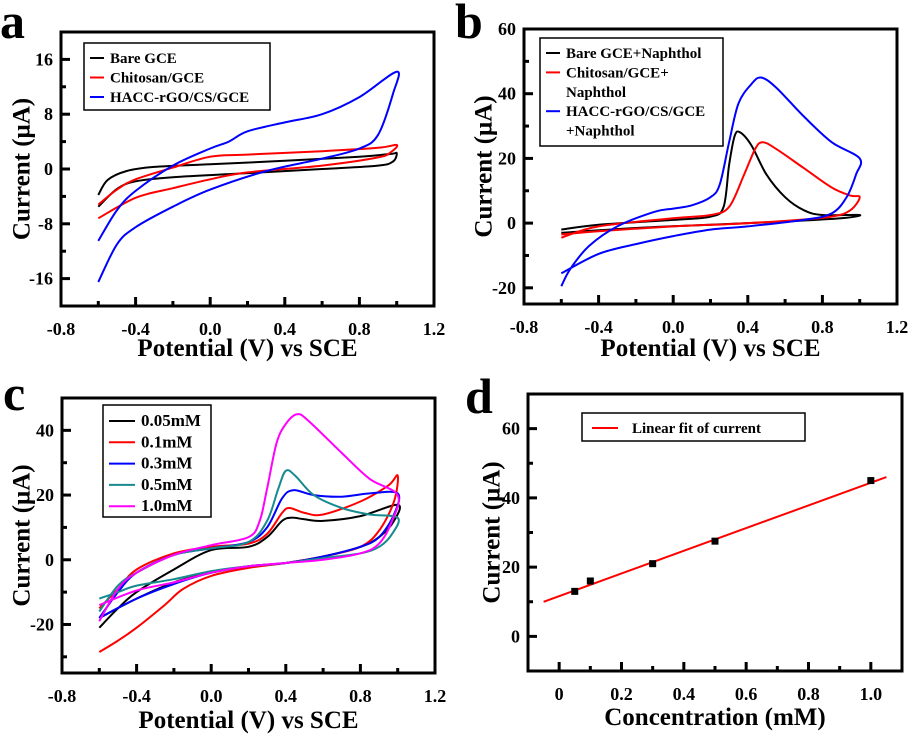  I want to click on legend-label: 0.5mM, so click(166, 484).